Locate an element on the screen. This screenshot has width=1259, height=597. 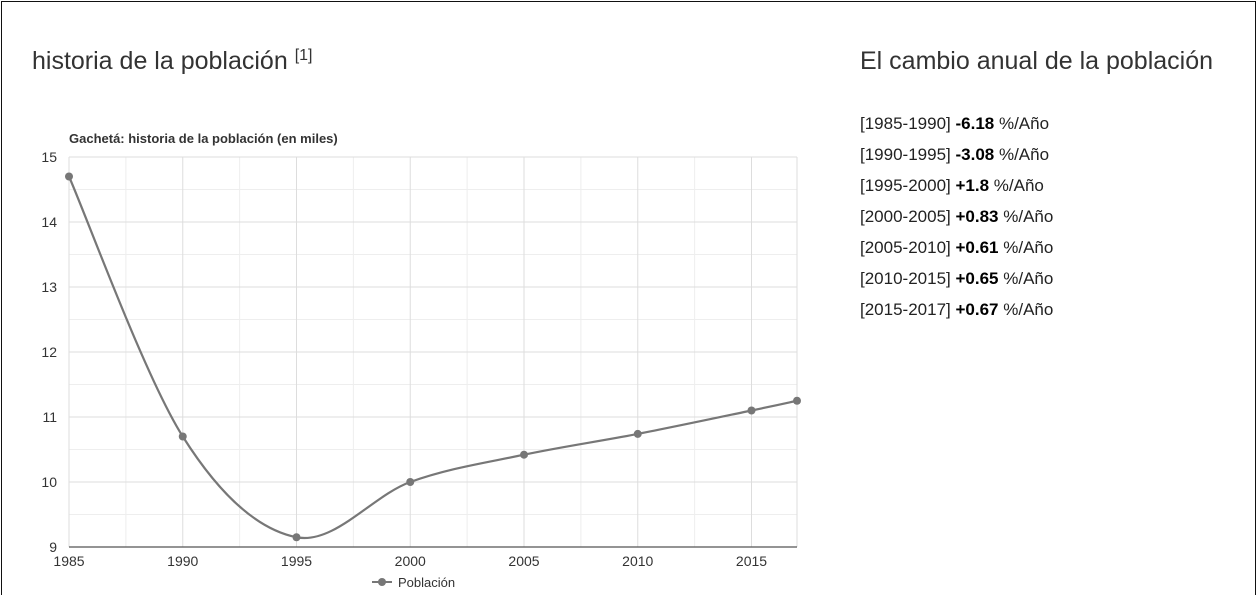
annual-change-value: +0.65 is located at coordinates (977, 278).